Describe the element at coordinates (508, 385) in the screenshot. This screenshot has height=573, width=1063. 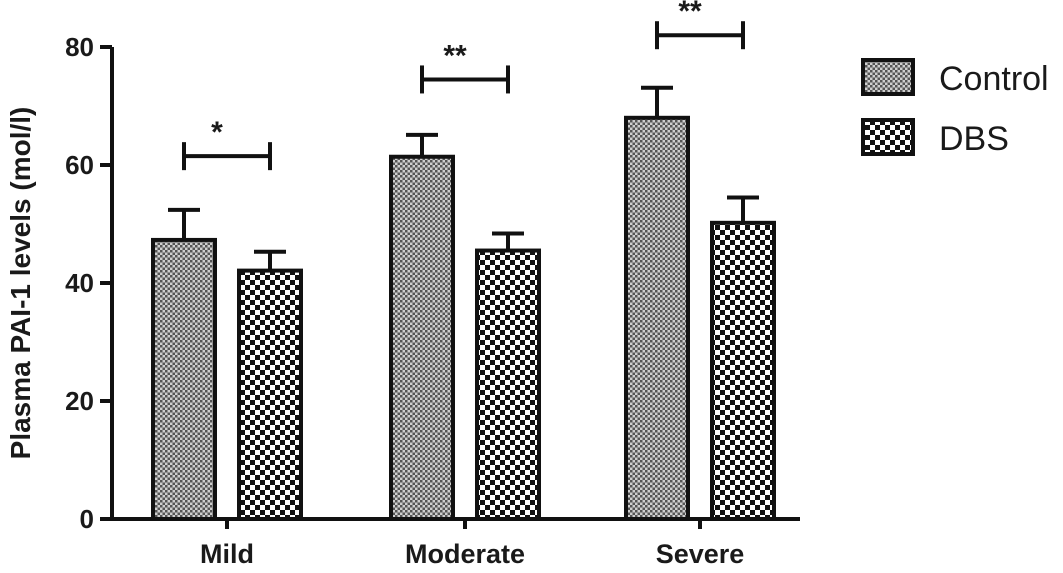
I see `bar-dbs-moderate` at that location.